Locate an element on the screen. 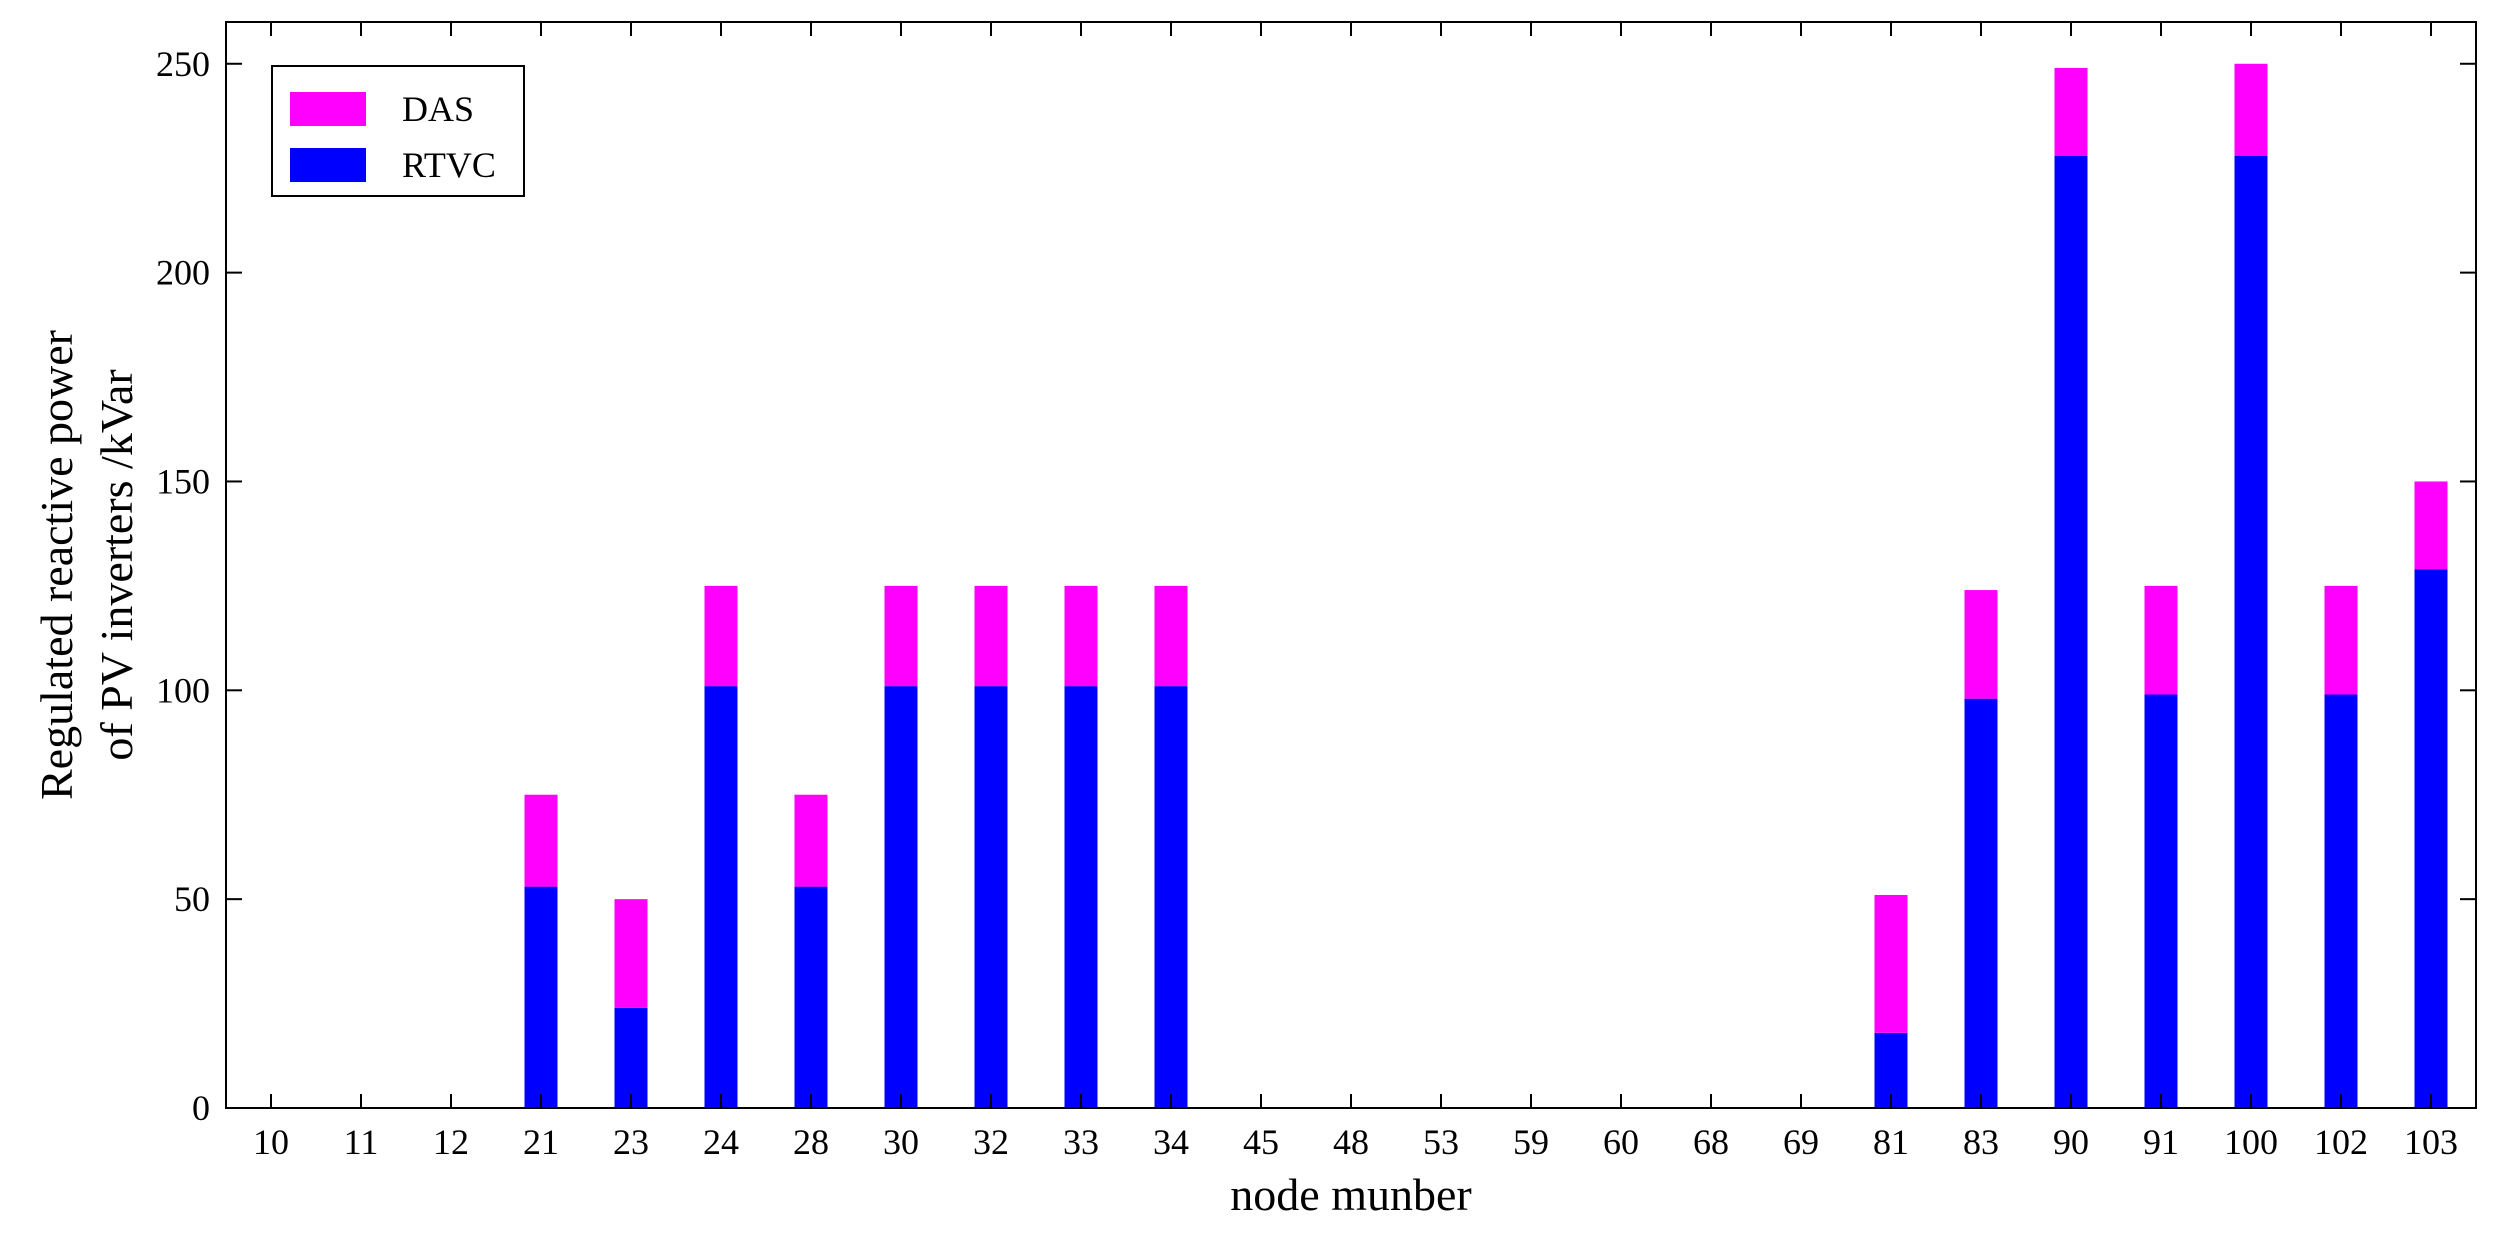 The height and width of the screenshot is (1248, 2506). x-tick-label: 10 is located at coordinates (271, 1142).